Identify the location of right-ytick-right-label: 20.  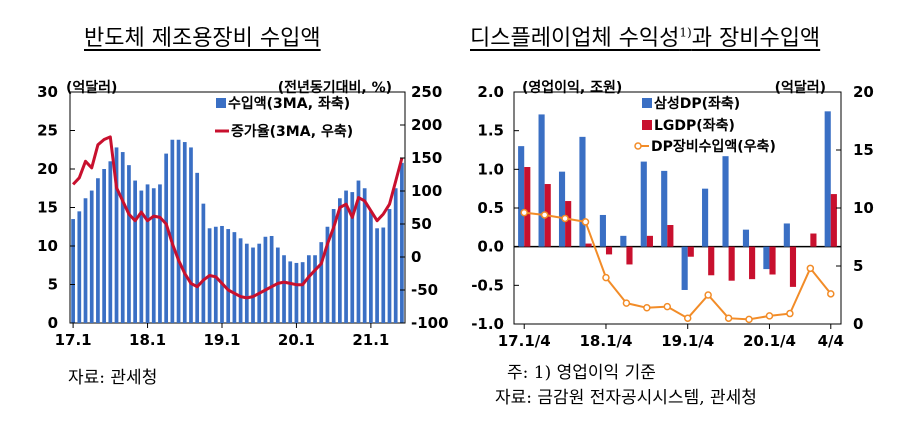
(863, 92).